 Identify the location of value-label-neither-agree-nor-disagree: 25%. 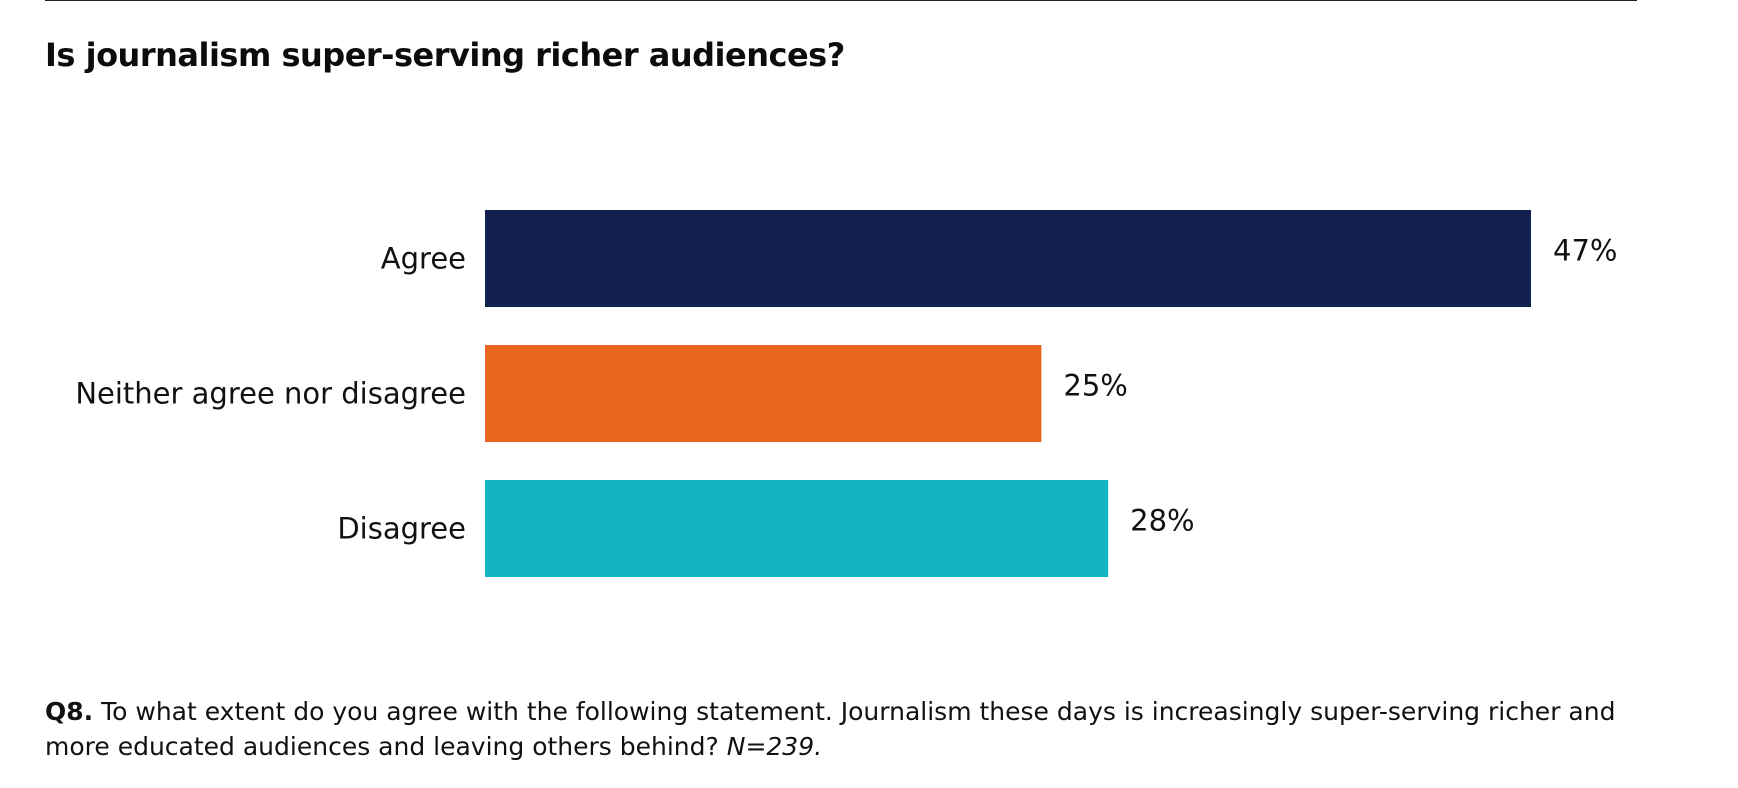
(1095, 386).